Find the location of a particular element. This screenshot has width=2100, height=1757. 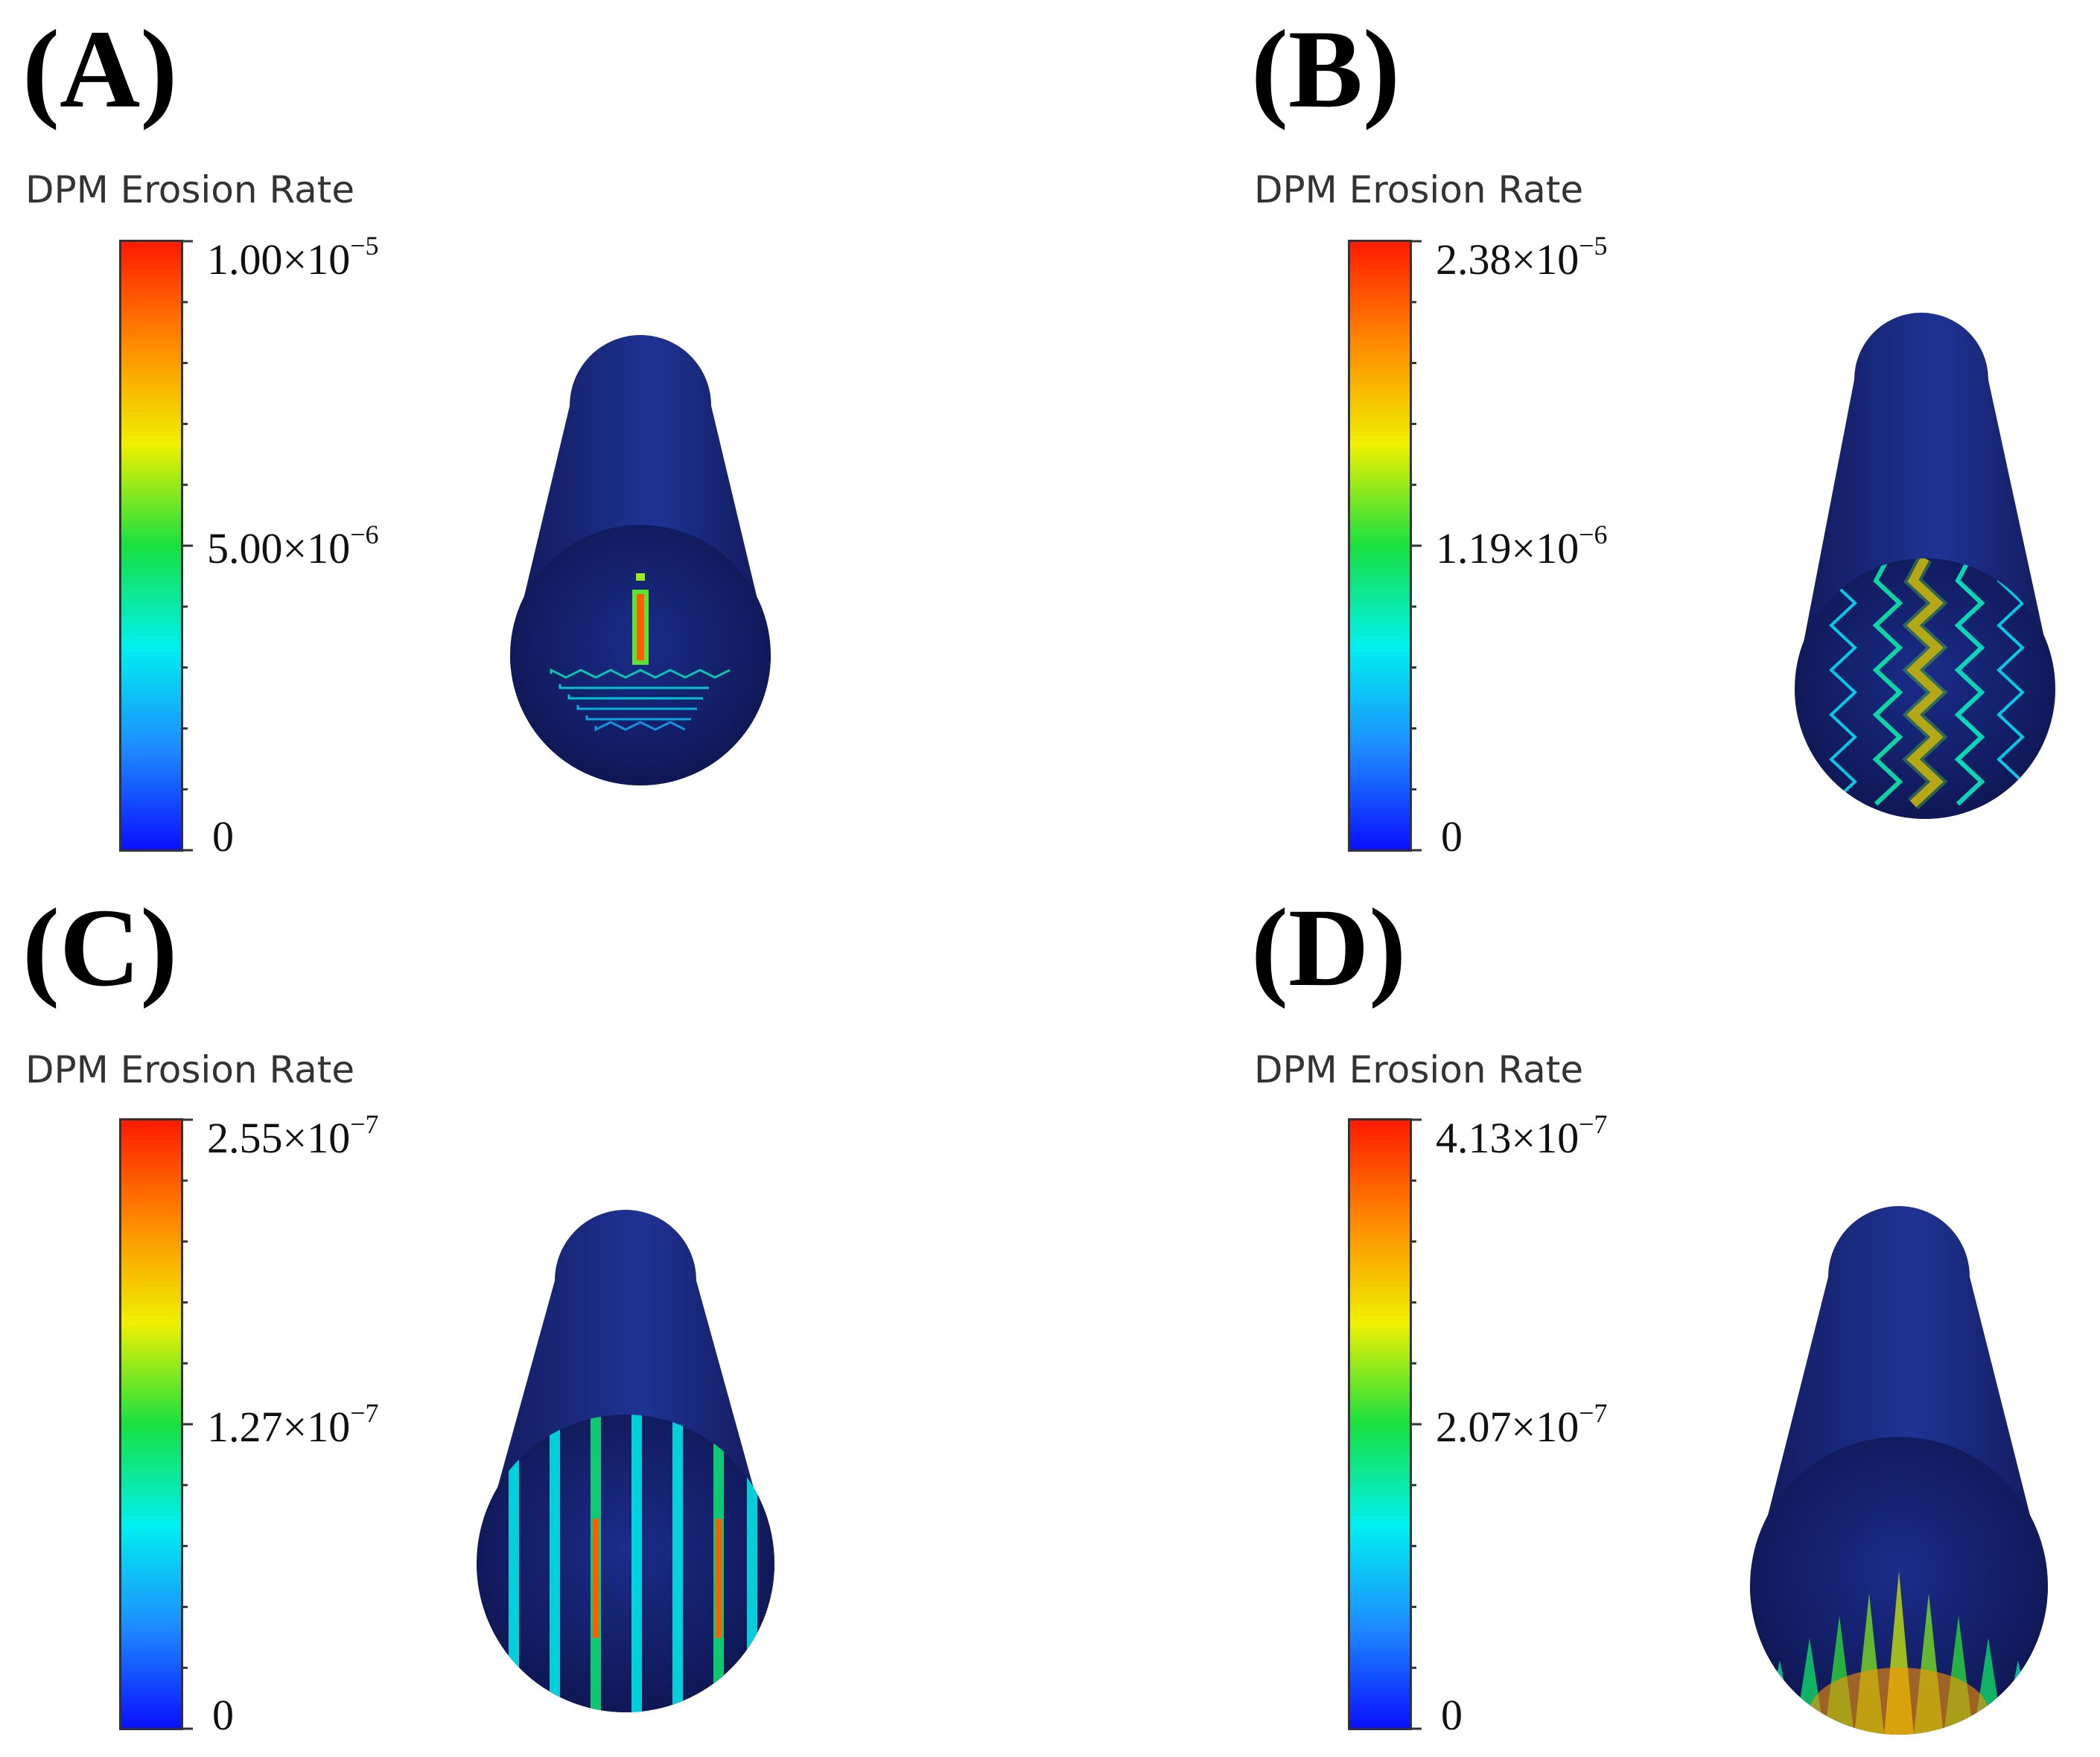

colorbar-max-label: 2.55×10⁻⁷ is located at coordinates (293, 1135).